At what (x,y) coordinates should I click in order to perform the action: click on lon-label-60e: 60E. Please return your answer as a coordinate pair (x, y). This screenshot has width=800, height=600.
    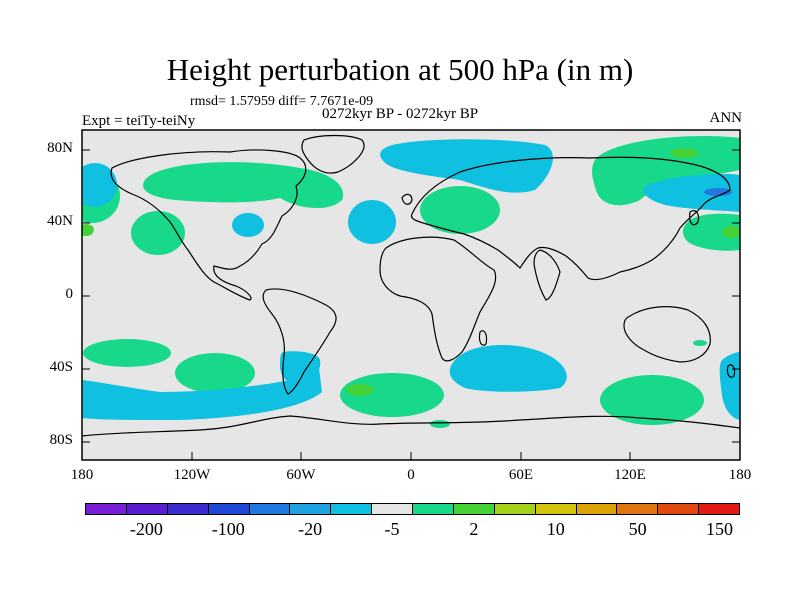
    Looking at the image, I should click on (521, 475).